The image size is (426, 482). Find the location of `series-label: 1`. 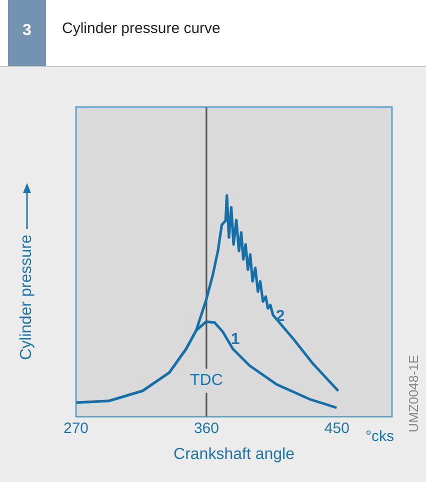

series-label: 1 is located at coordinates (235, 339).